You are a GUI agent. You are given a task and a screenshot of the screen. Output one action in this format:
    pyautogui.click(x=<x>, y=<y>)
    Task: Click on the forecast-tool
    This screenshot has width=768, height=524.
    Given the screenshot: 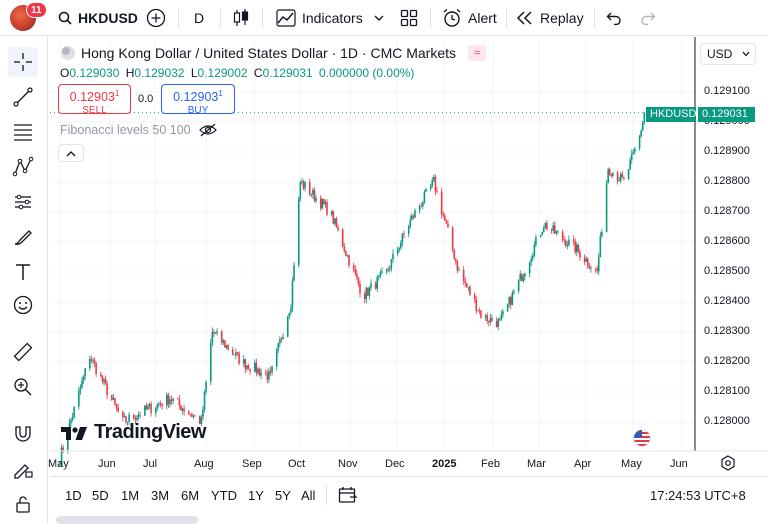 What is the action you would take?
    pyautogui.click(x=23, y=202)
    